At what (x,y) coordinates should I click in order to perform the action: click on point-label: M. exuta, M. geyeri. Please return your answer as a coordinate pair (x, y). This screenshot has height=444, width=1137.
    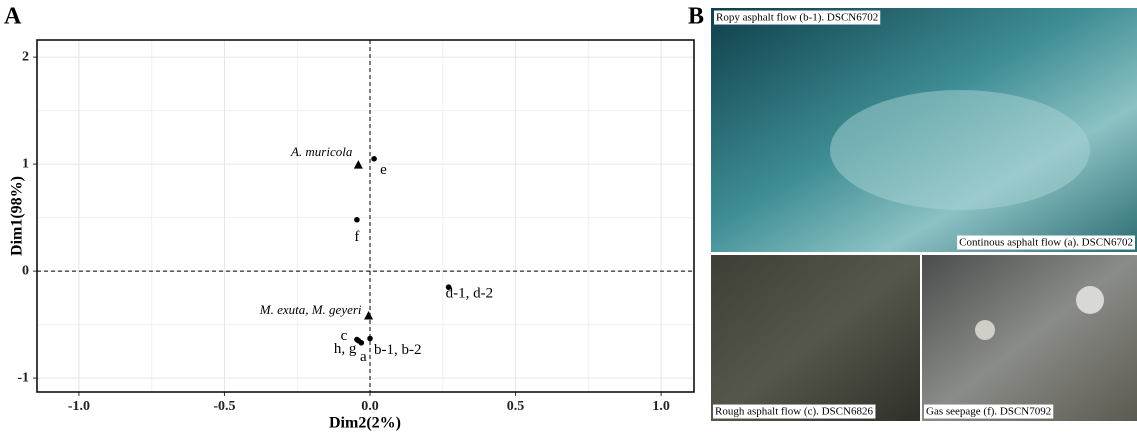
    Looking at the image, I should click on (310, 309).